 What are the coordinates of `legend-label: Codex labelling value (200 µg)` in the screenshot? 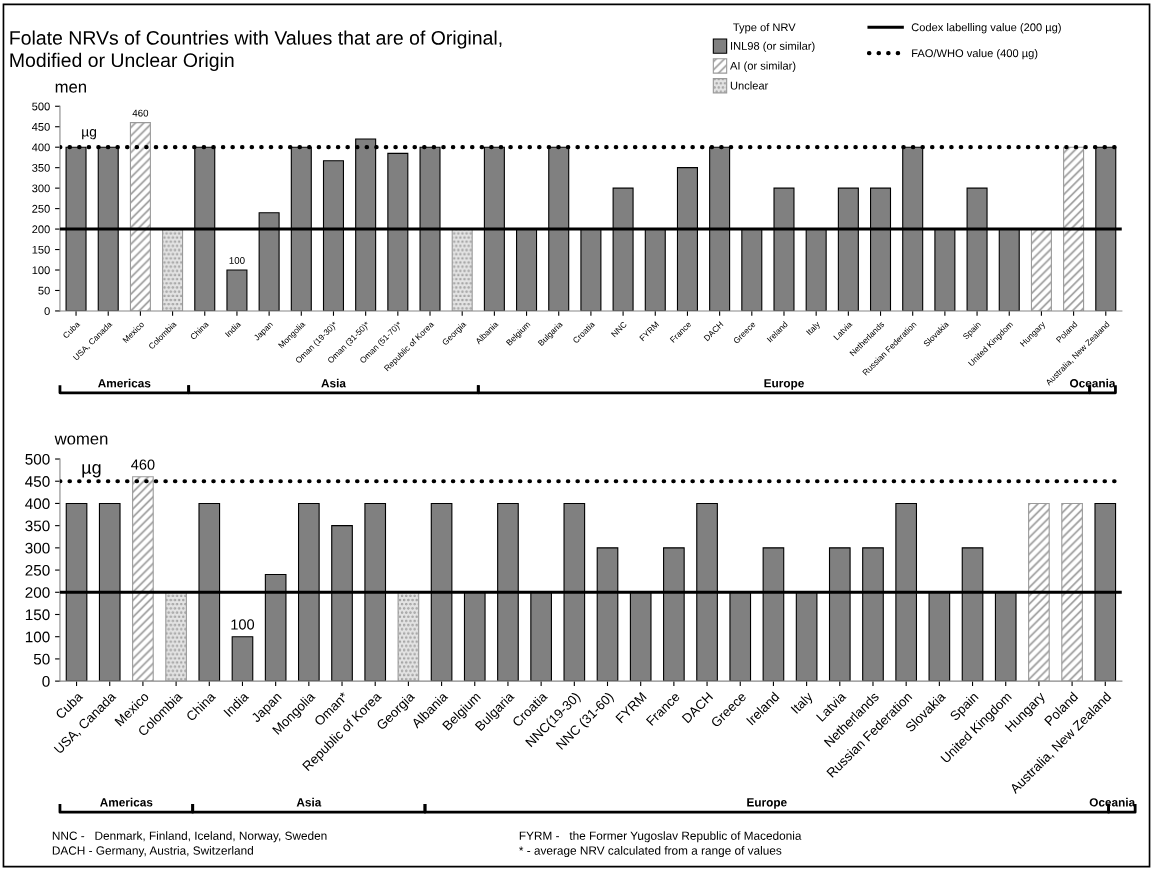 It's located at (986, 28).